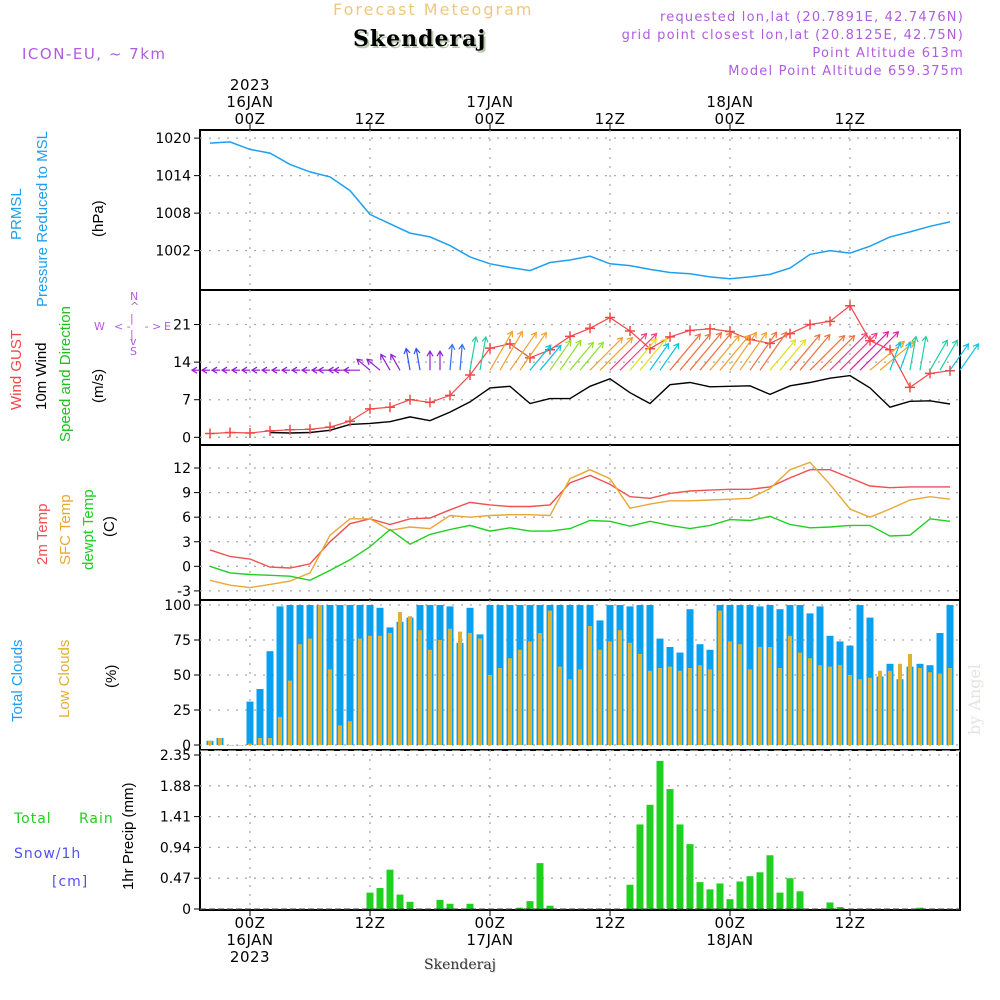  Describe the element at coordinates (888, 53) in the screenshot. I see `point-altitude: Point Altitude 613m` at that location.